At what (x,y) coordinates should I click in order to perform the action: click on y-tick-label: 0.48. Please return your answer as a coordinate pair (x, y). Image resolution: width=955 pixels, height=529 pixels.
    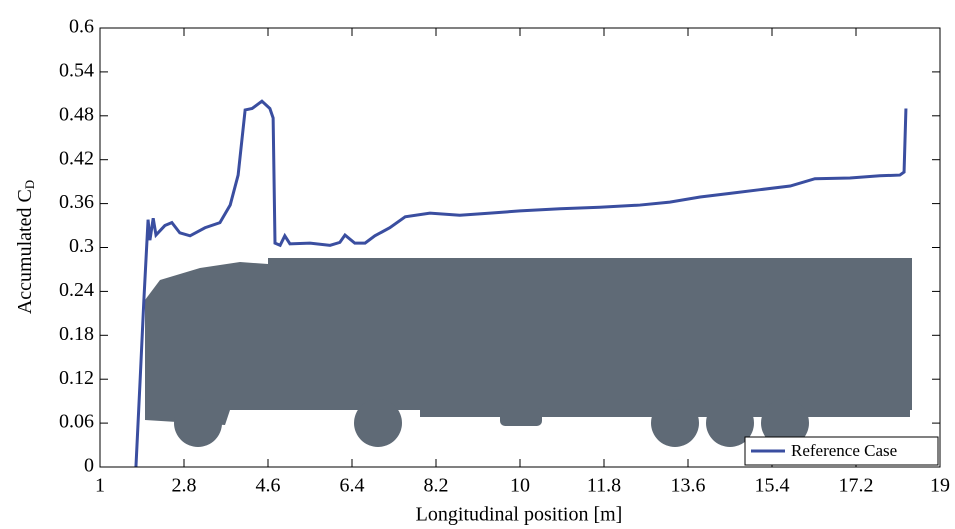
    Looking at the image, I should click on (76, 114).